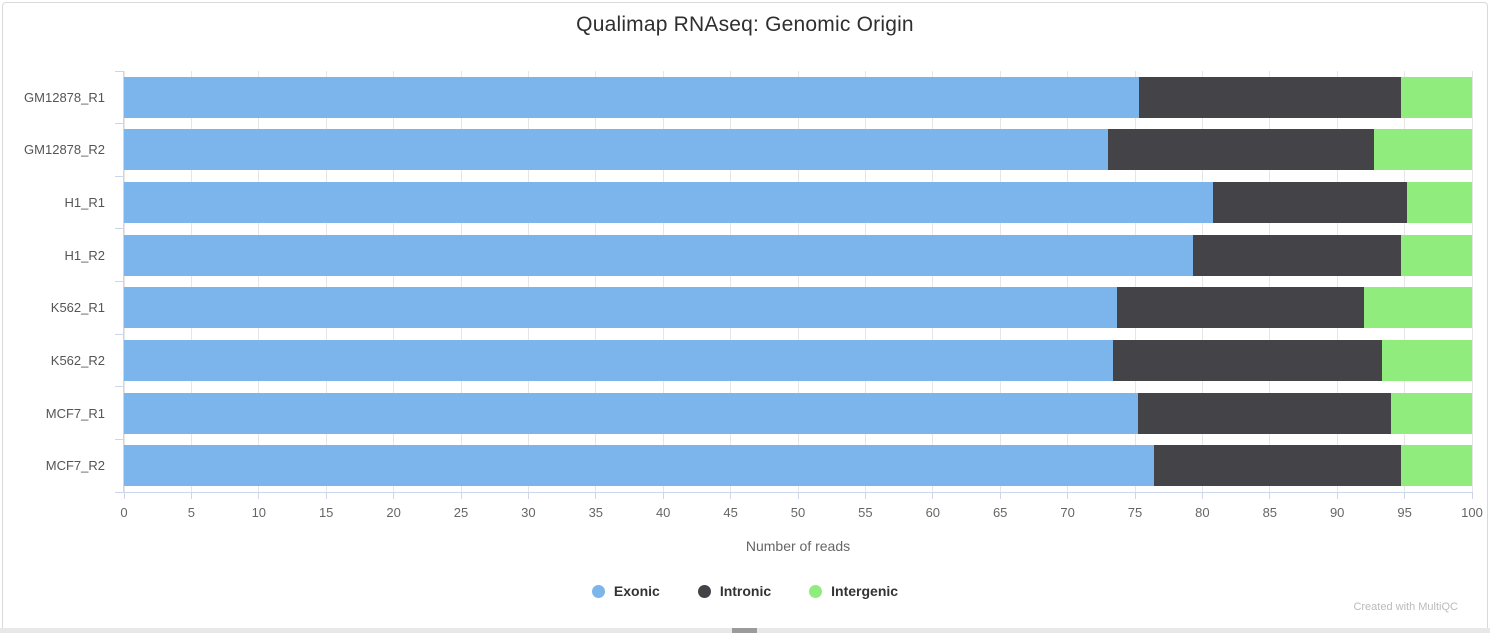 The width and height of the screenshot is (1490, 633). Describe the element at coordinates (75, 466) in the screenshot. I see `y-axis-label: MCF7_R2` at that location.